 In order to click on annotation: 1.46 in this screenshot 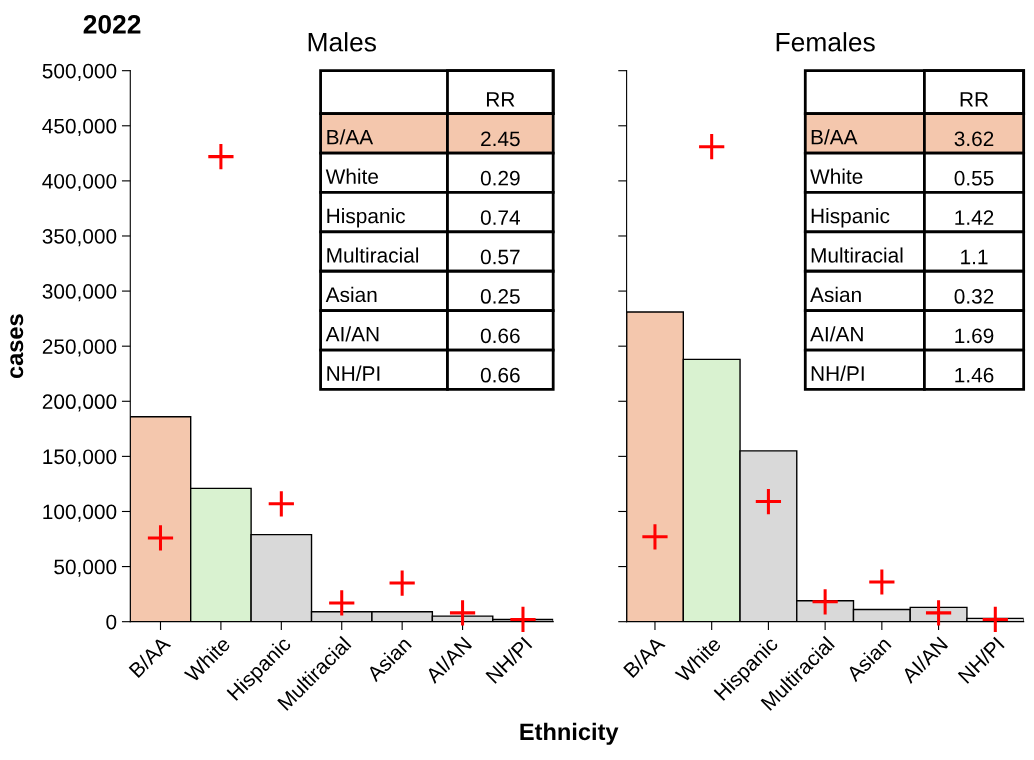, I will do `click(974, 375)`.